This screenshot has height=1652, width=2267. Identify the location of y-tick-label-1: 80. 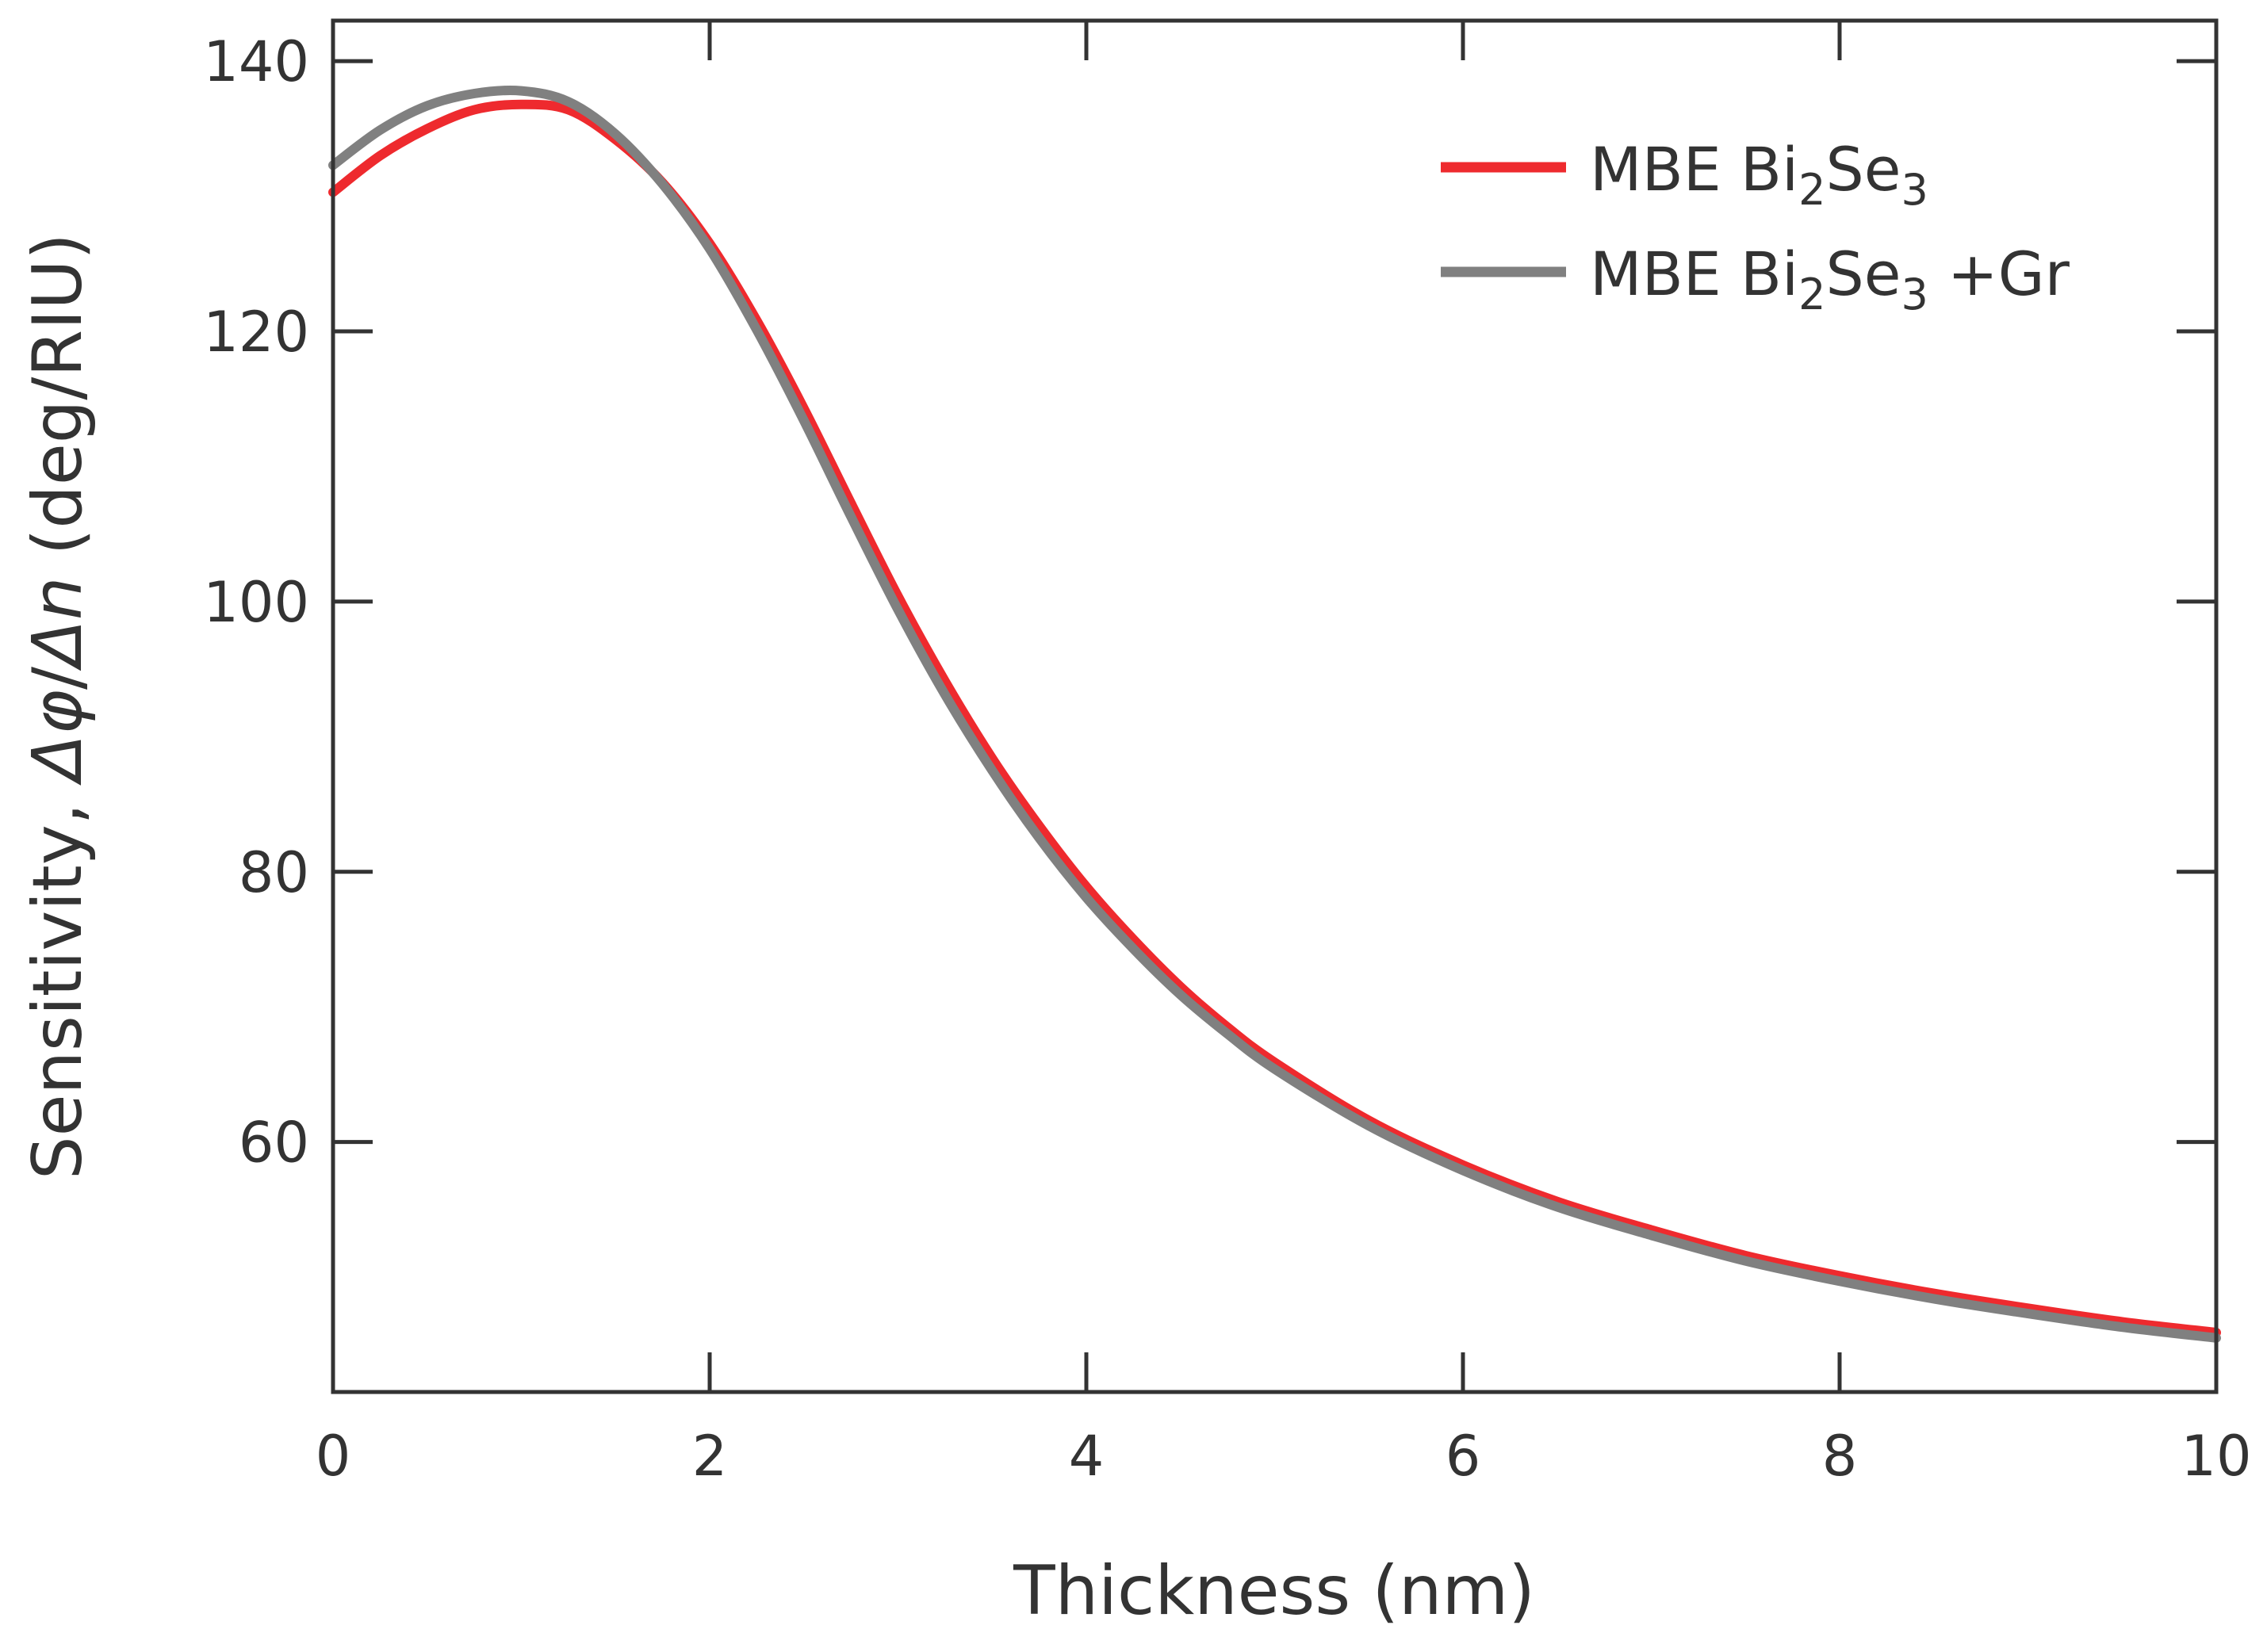
(274, 873).